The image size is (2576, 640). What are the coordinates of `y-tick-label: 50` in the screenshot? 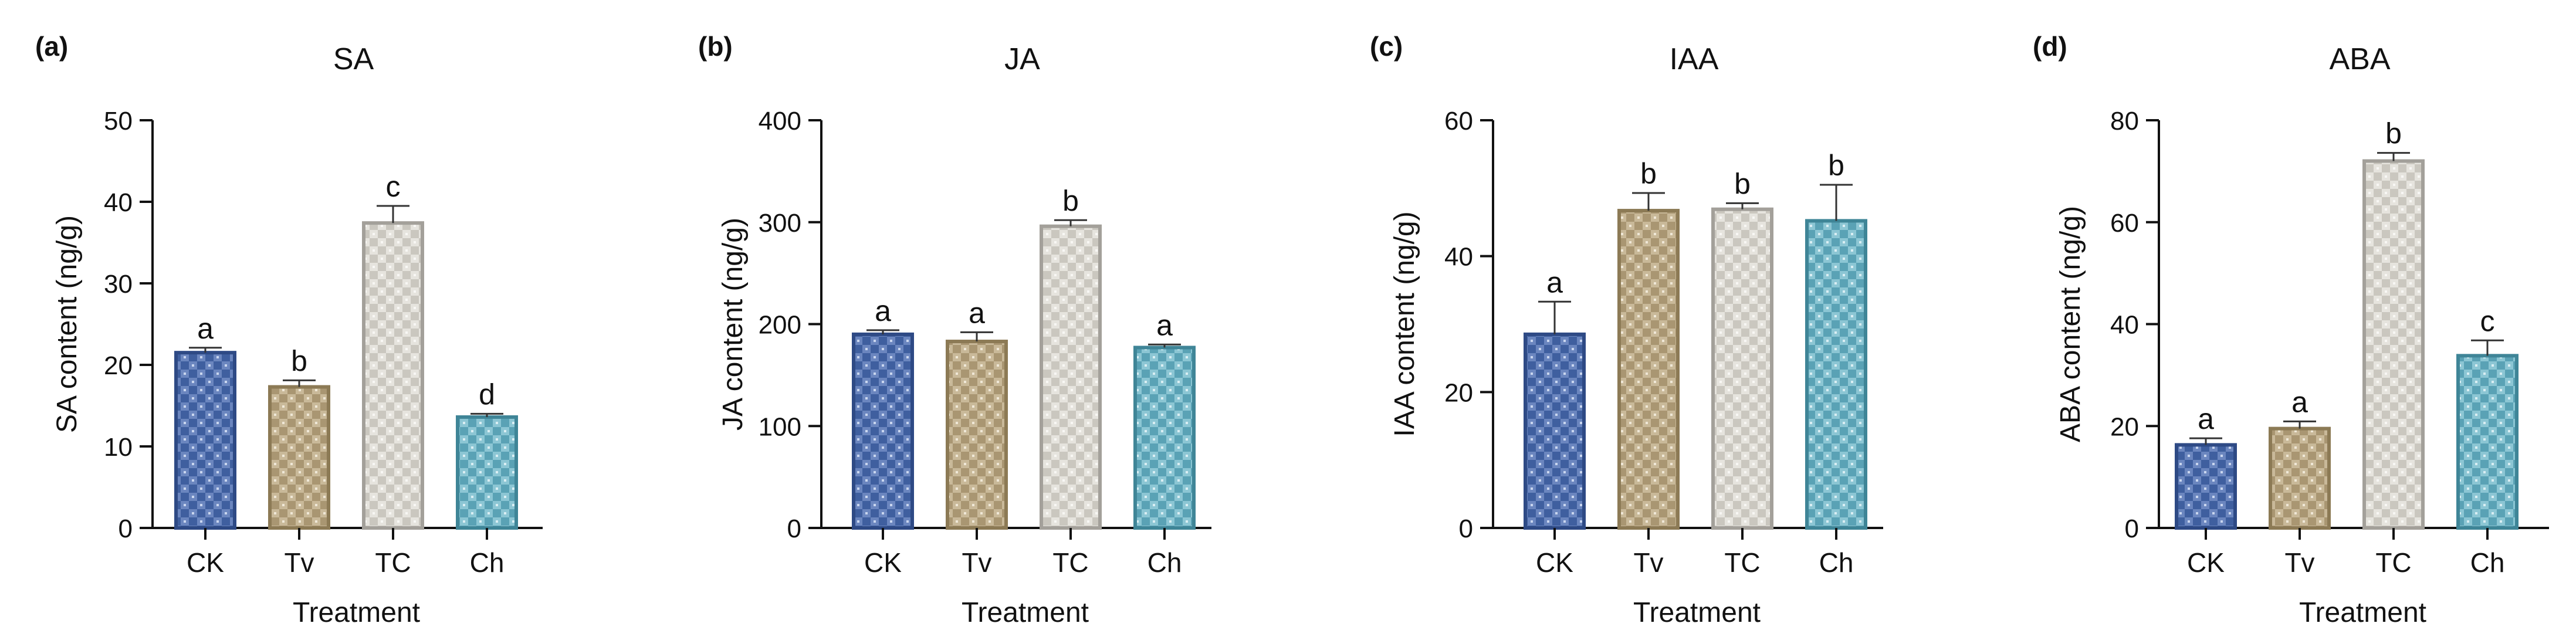 It's located at (118, 121).